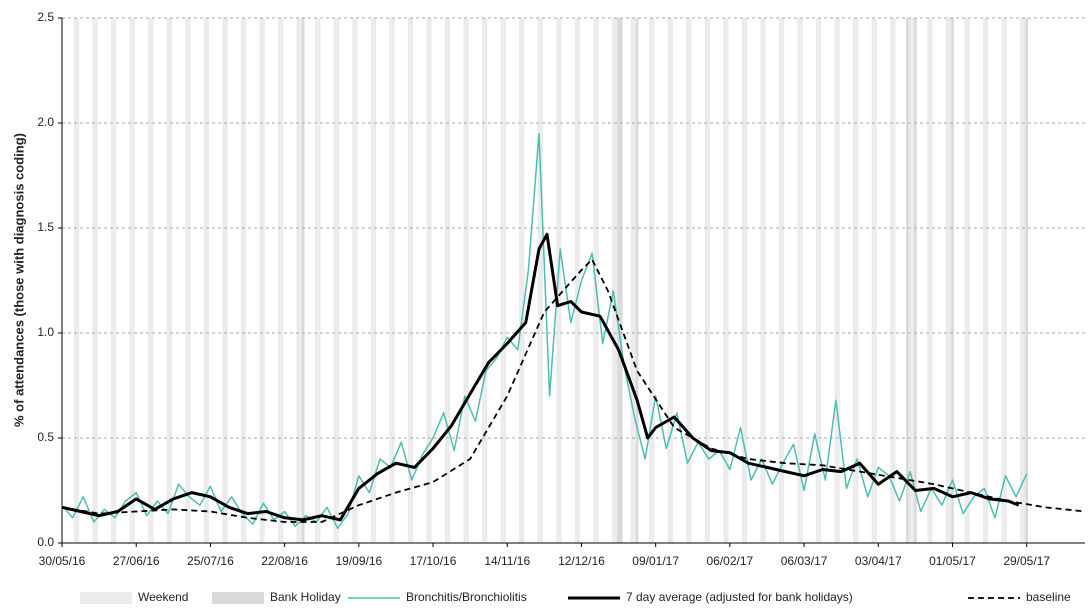 This screenshot has height=615, width=1091. I want to click on x-tick-label: 29/05/17, so click(1026, 561).